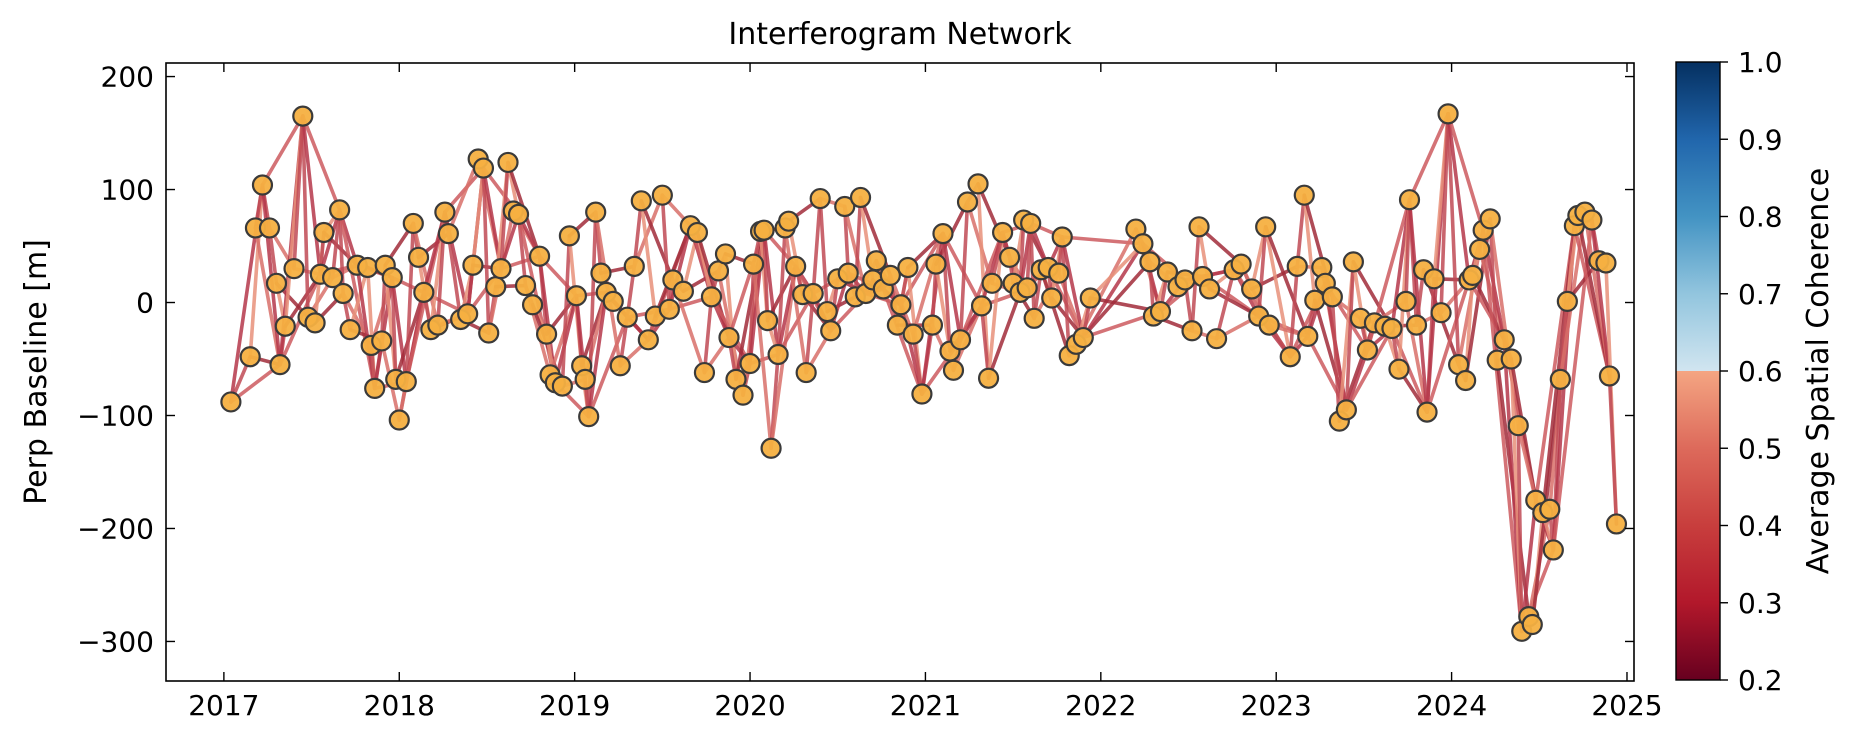  I want to click on colorbar-ticks: 0.2 0.3 0.4 0.5 0.6 0.7 0.8 0.9 1.0, so click(1751, 371).